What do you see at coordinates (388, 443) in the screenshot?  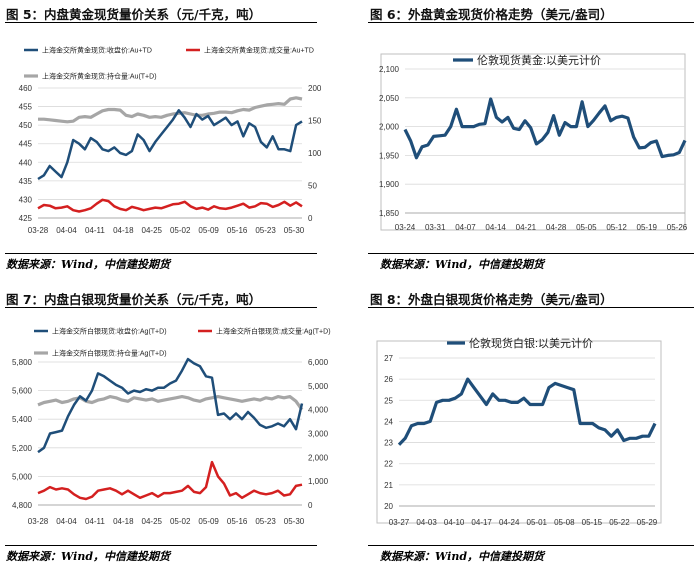 I see `y-tick-label: 23` at bounding box center [388, 443].